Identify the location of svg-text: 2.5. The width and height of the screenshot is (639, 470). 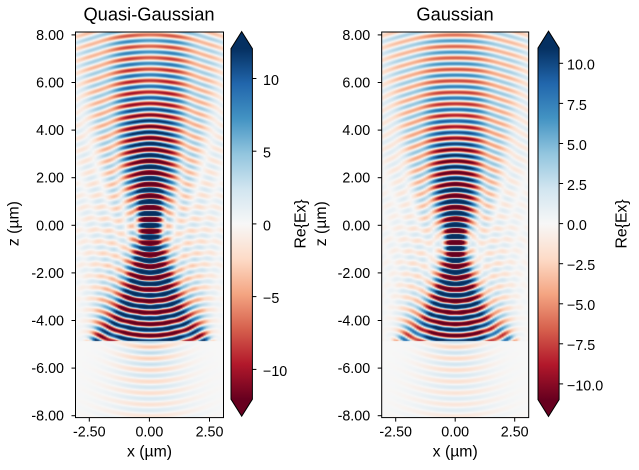
(577, 186).